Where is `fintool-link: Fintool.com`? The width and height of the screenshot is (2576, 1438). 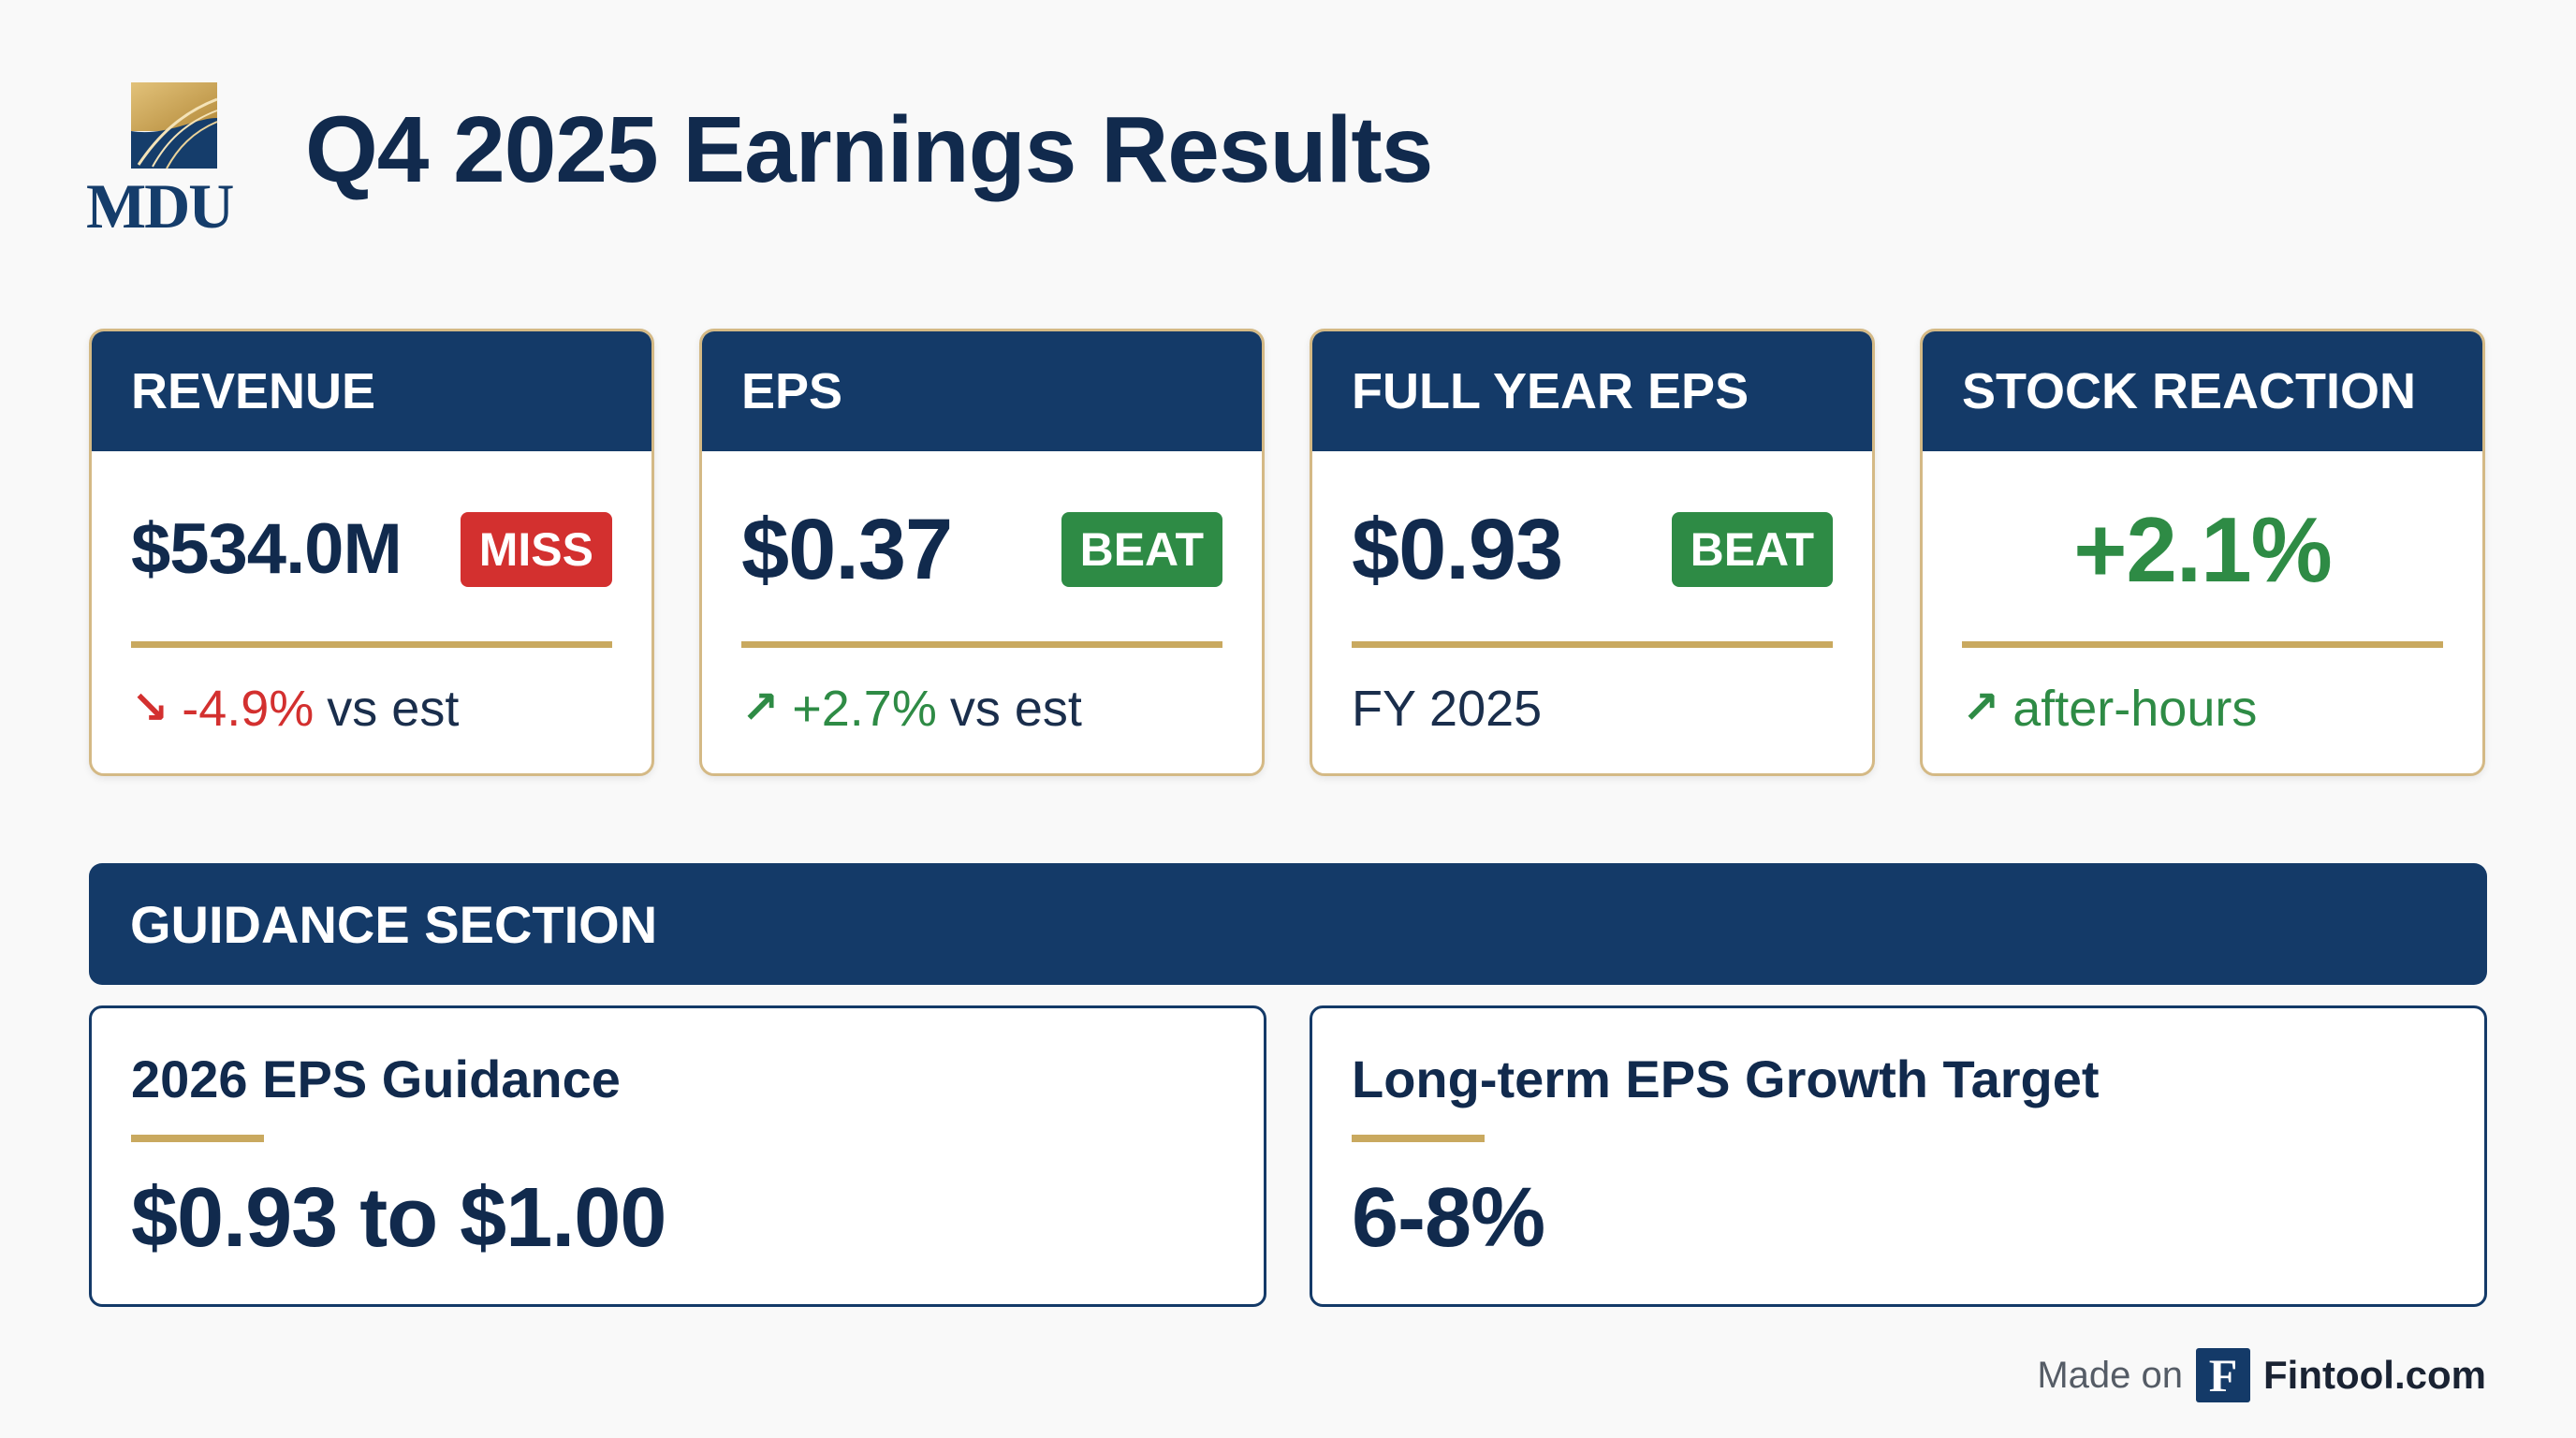 fintool-link: Fintool.com is located at coordinates (2374, 1375).